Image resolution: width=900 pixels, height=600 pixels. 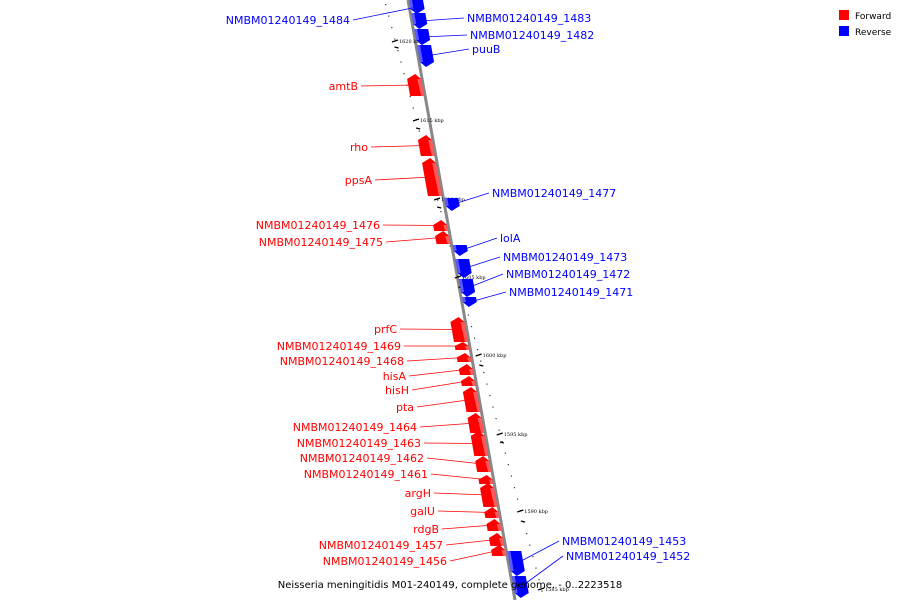 I want to click on gene-label: amtB, so click(x=343, y=86).